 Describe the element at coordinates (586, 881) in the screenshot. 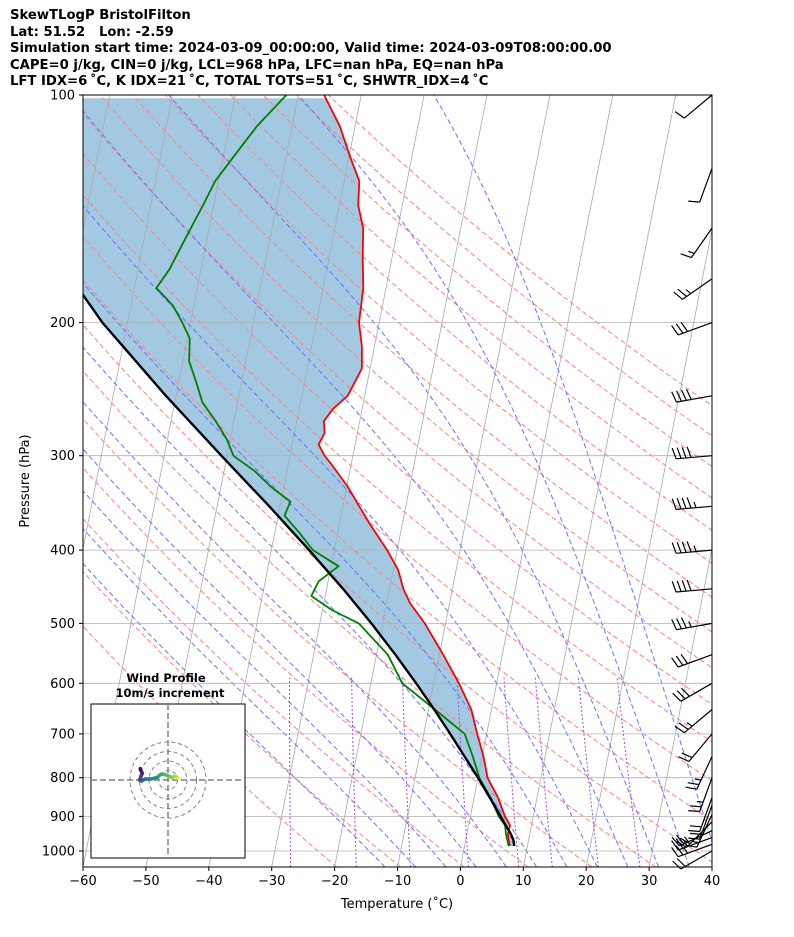

I see `x-tick-label: 20` at that location.